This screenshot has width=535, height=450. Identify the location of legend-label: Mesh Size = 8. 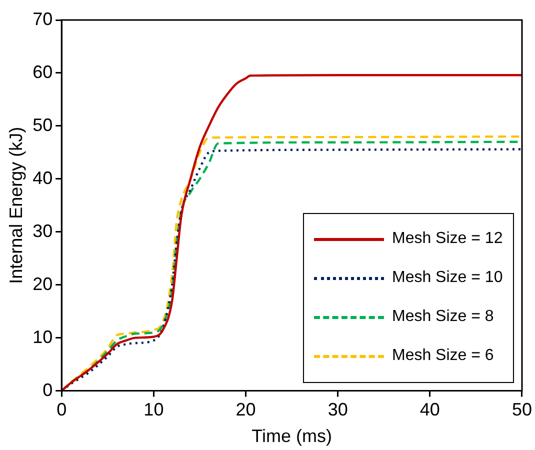
(443, 317).